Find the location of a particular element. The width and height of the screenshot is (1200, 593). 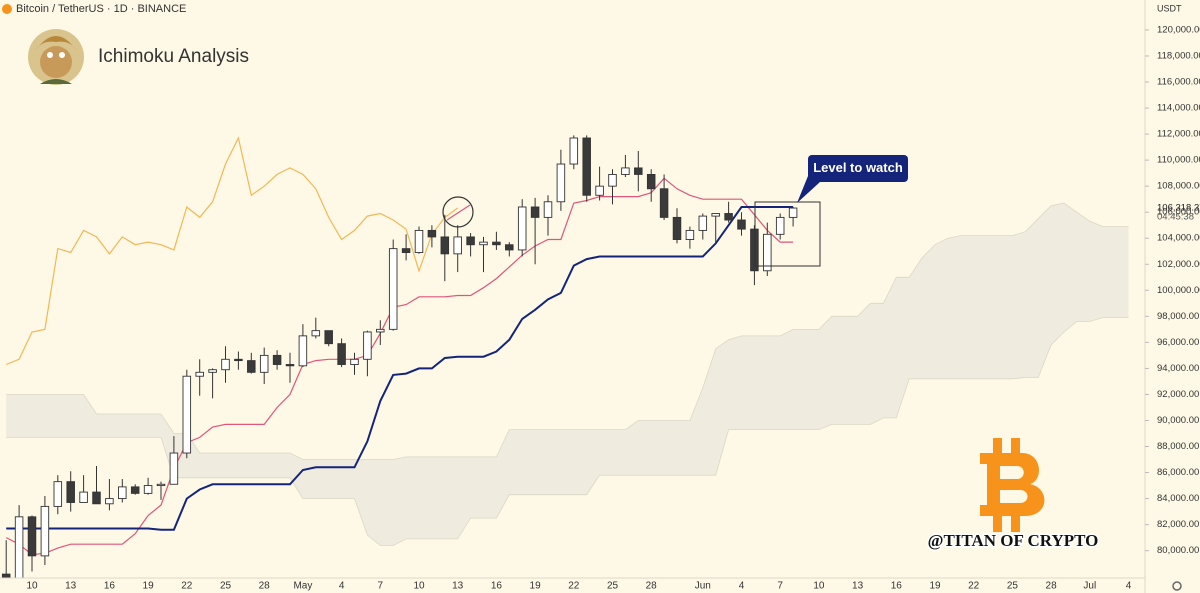

y-tick-label: 110,000.00 is located at coordinates (1178, 160).